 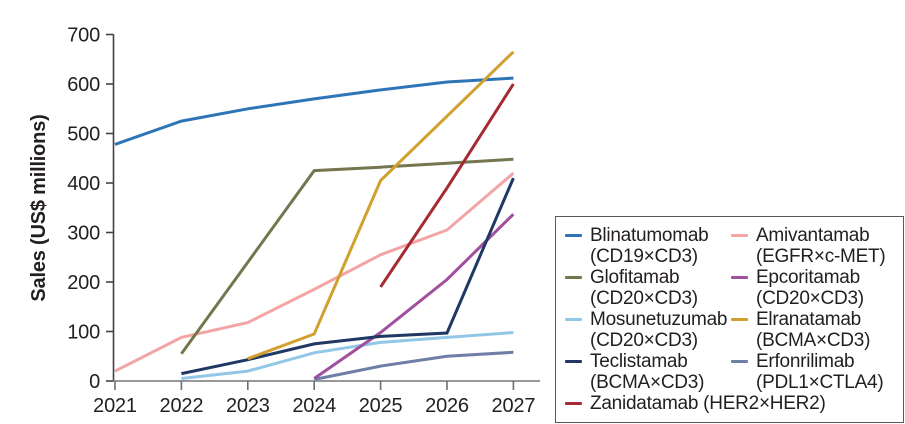 What do you see at coordinates (39, 207) in the screenshot?
I see `y-axis-label: Sales (US$ millions)` at bounding box center [39, 207].